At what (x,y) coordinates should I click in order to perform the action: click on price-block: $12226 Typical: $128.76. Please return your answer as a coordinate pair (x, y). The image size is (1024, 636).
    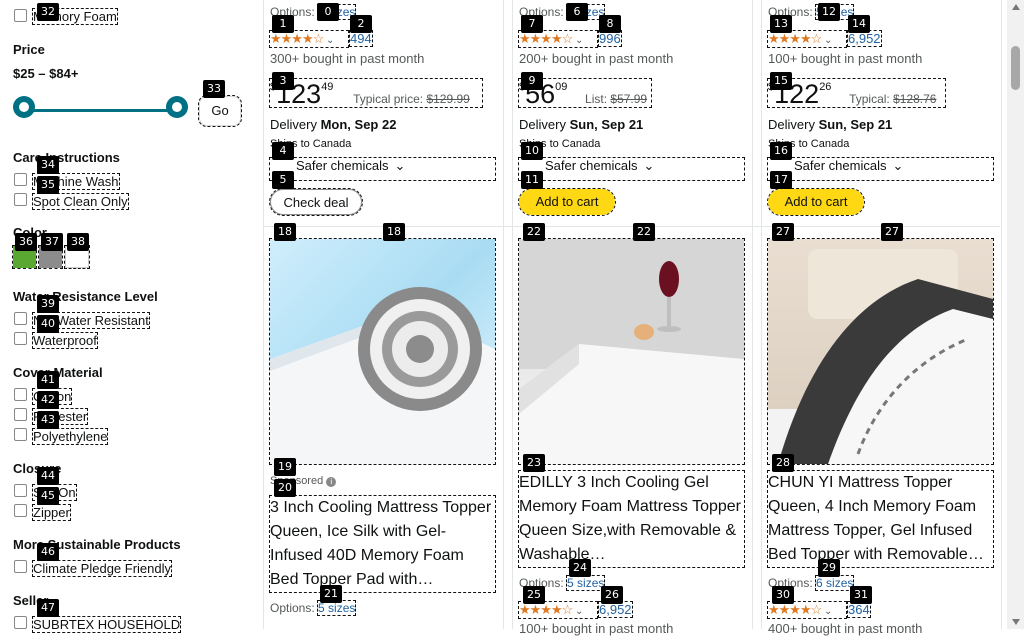
    Looking at the image, I should click on (856, 93).